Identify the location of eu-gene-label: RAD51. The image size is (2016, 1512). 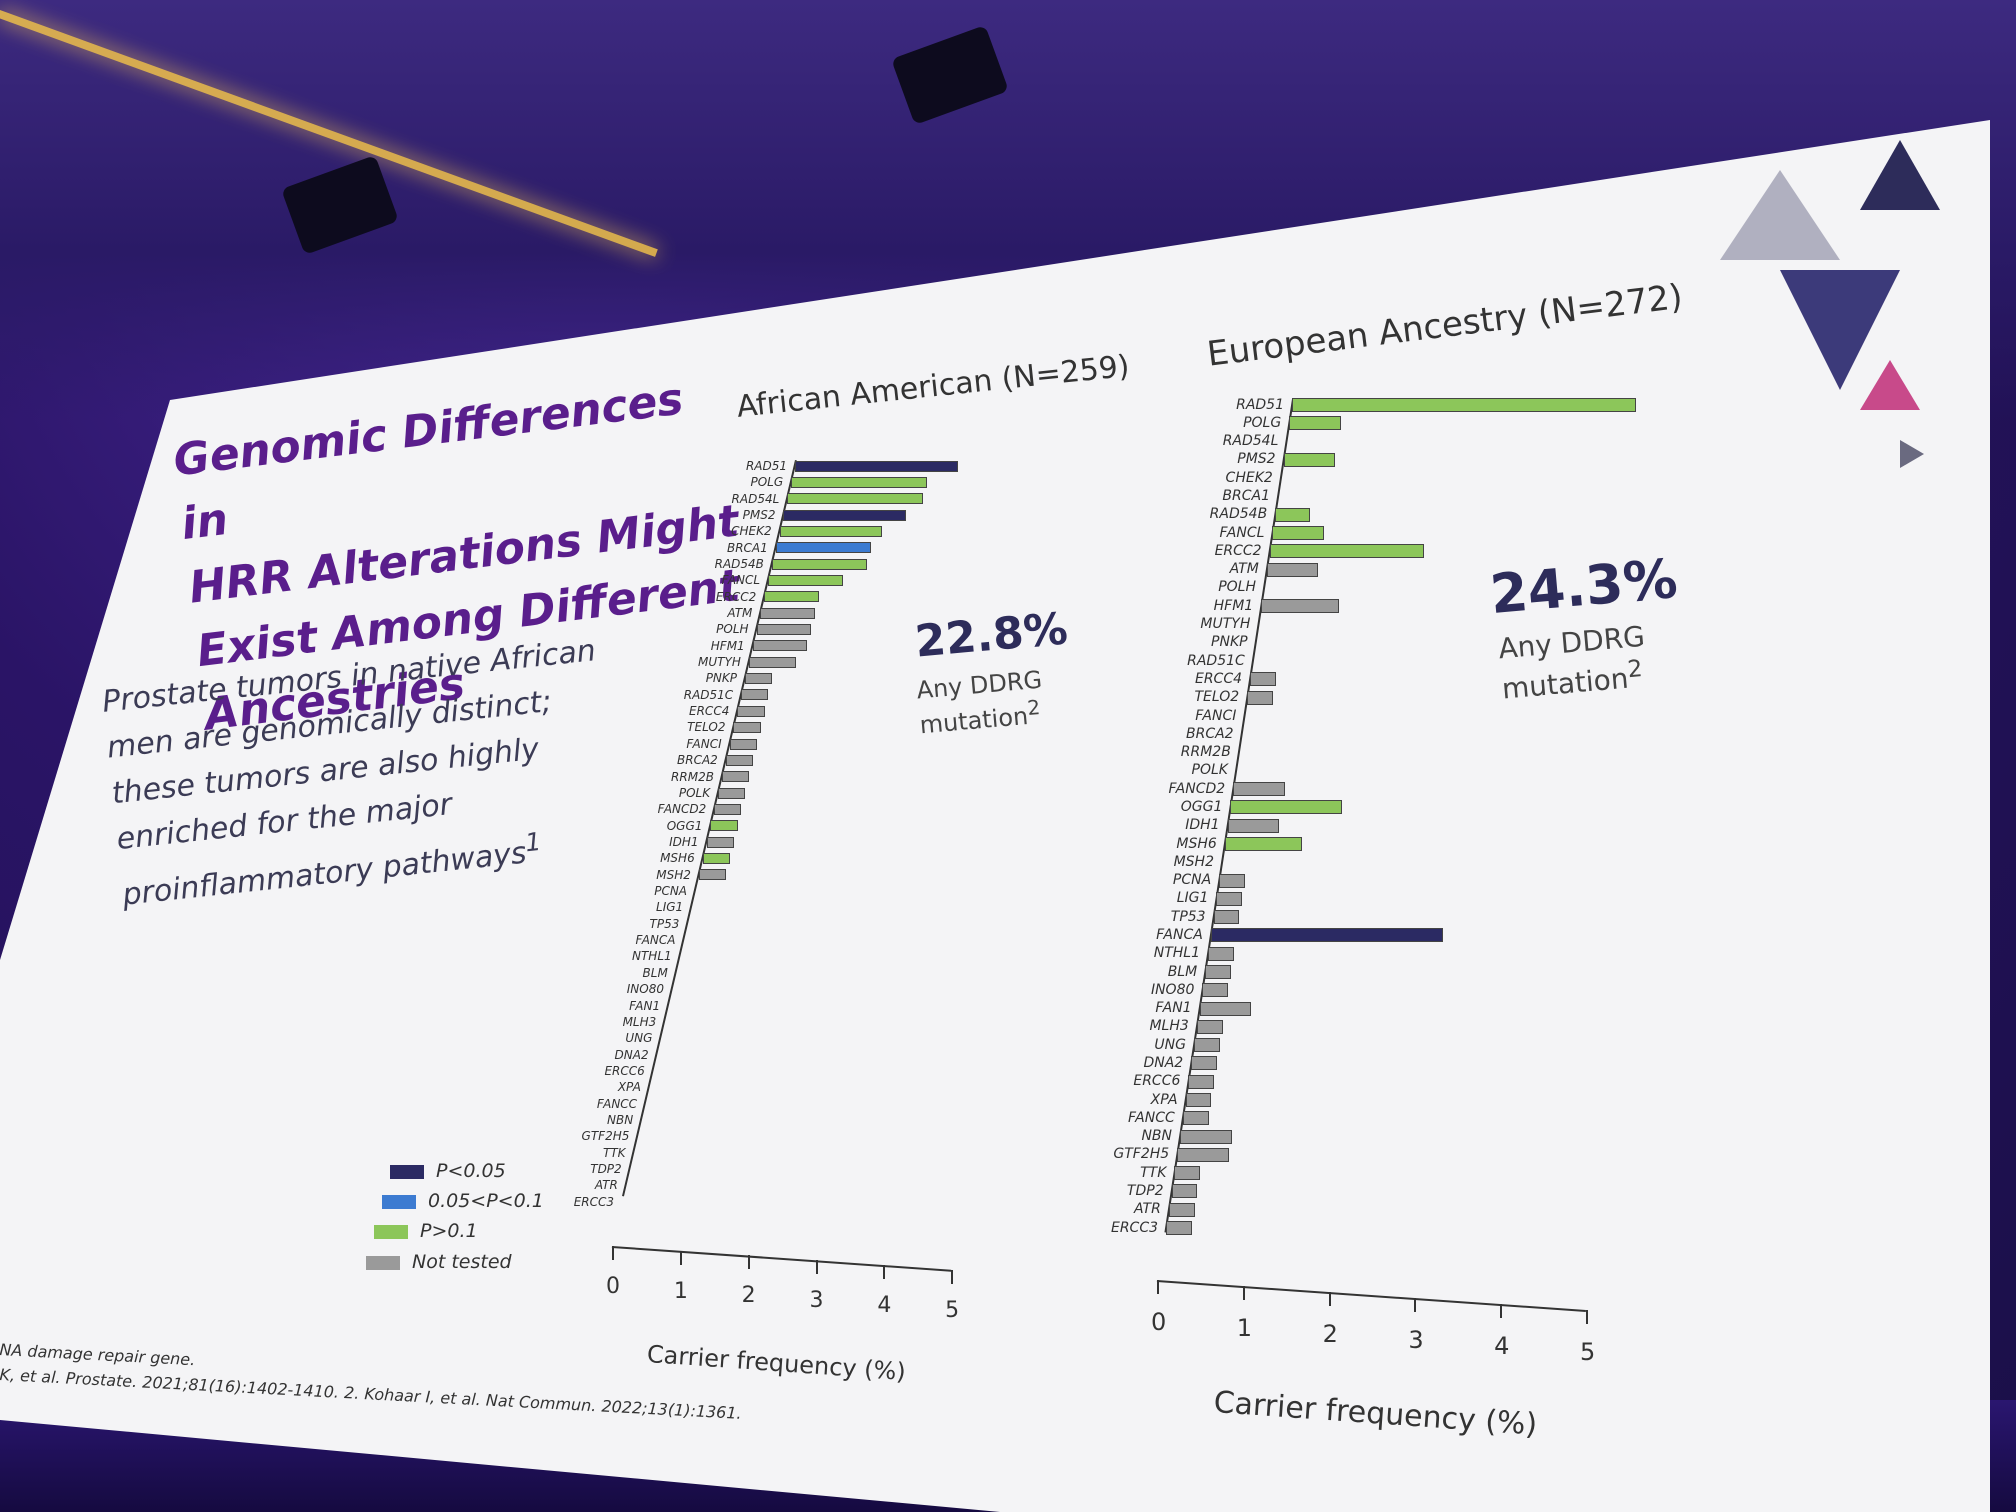
(1260, 404).